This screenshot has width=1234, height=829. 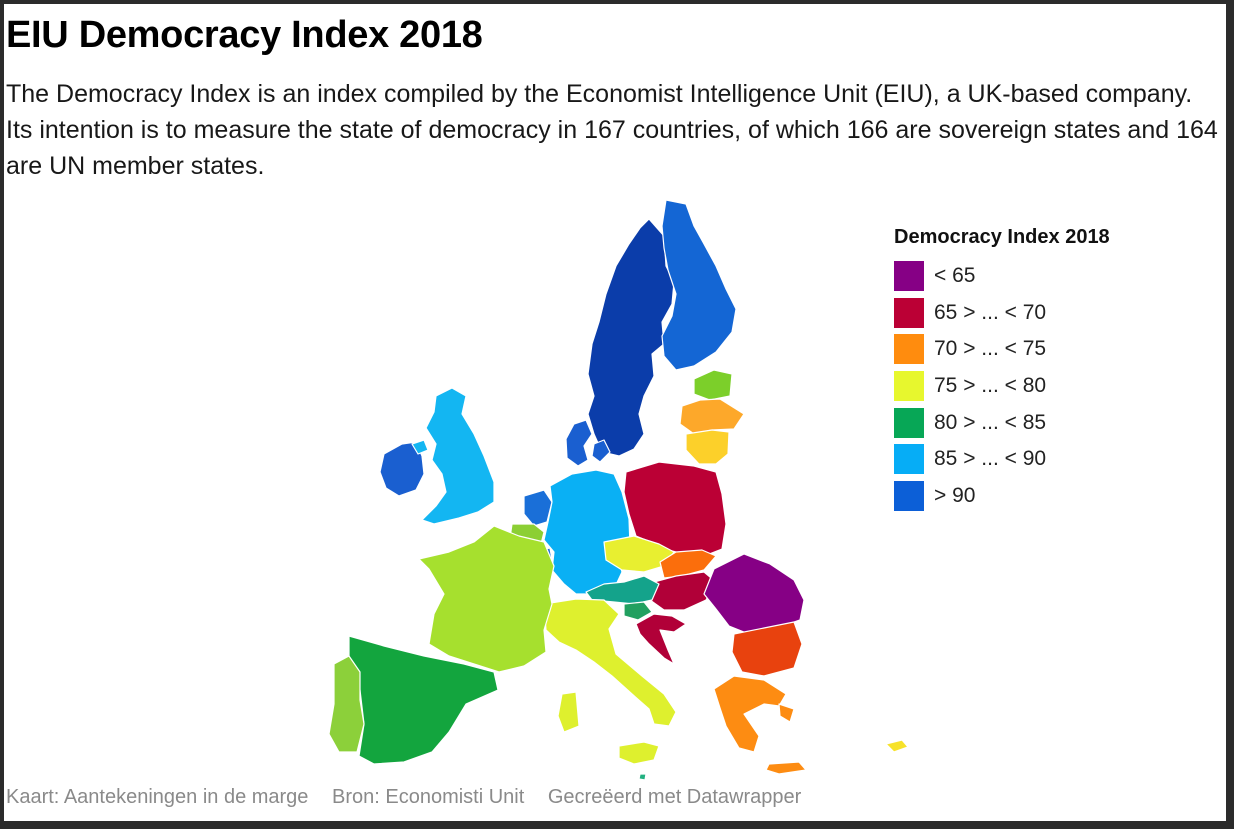 What do you see at coordinates (683, 591) in the screenshot?
I see `region-hungary` at bounding box center [683, 591].